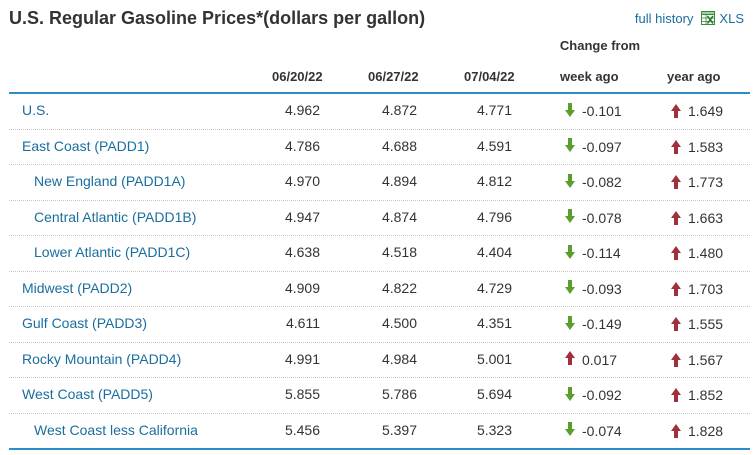 Image resolution: width=754 pixels, height=455 pixels. What do you see at coordinates (303, 323) in the screenshot?
I see `price-cell-date-1: 4.611` at bounding box center [303, 323].